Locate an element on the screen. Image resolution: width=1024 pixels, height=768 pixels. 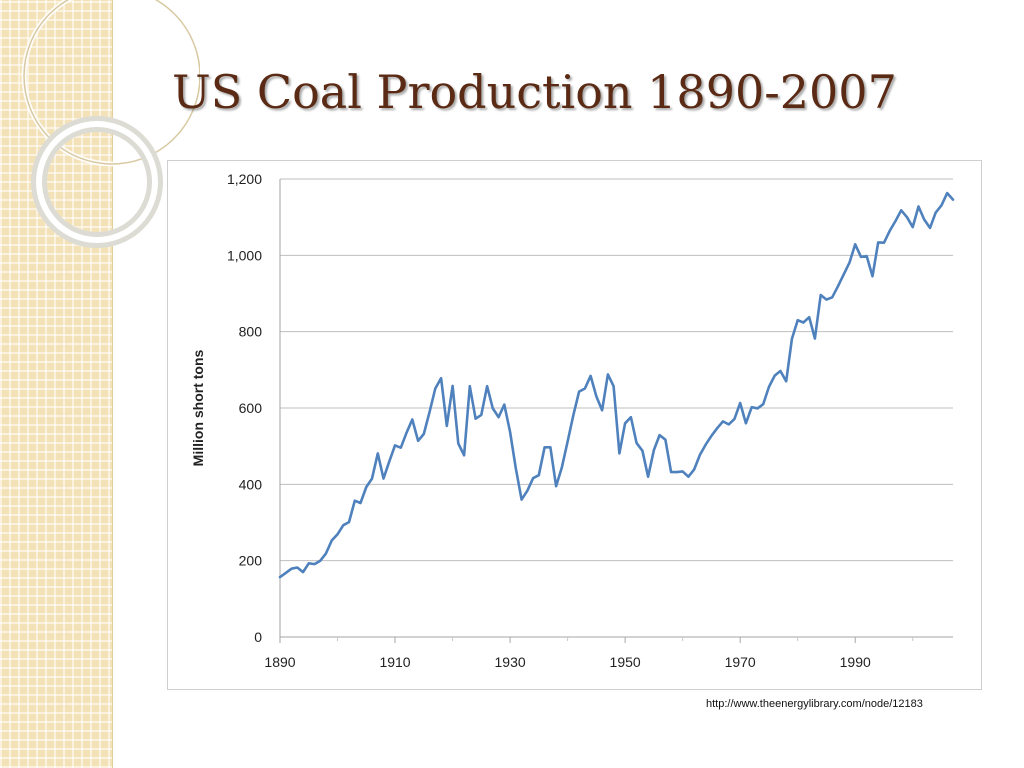
y-tick-label: 200 is located at coordinates (251, 561).